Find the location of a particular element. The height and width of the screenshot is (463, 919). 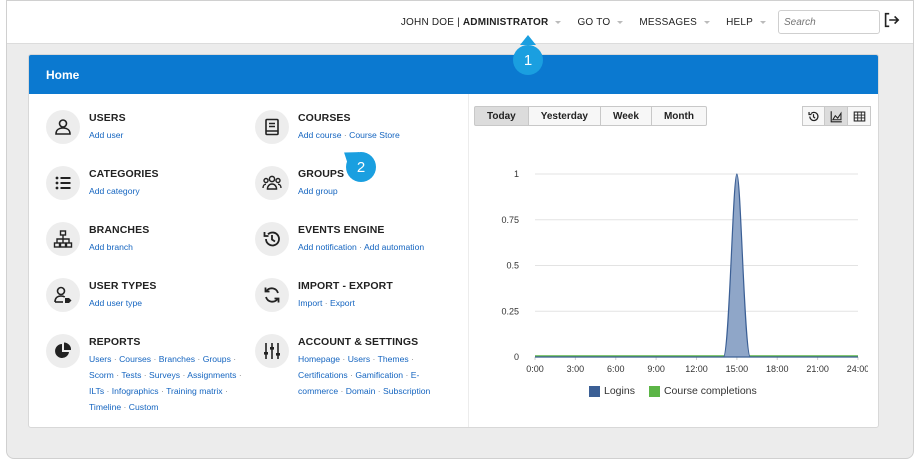

export-link: Export is located at coordinates (342, 303).